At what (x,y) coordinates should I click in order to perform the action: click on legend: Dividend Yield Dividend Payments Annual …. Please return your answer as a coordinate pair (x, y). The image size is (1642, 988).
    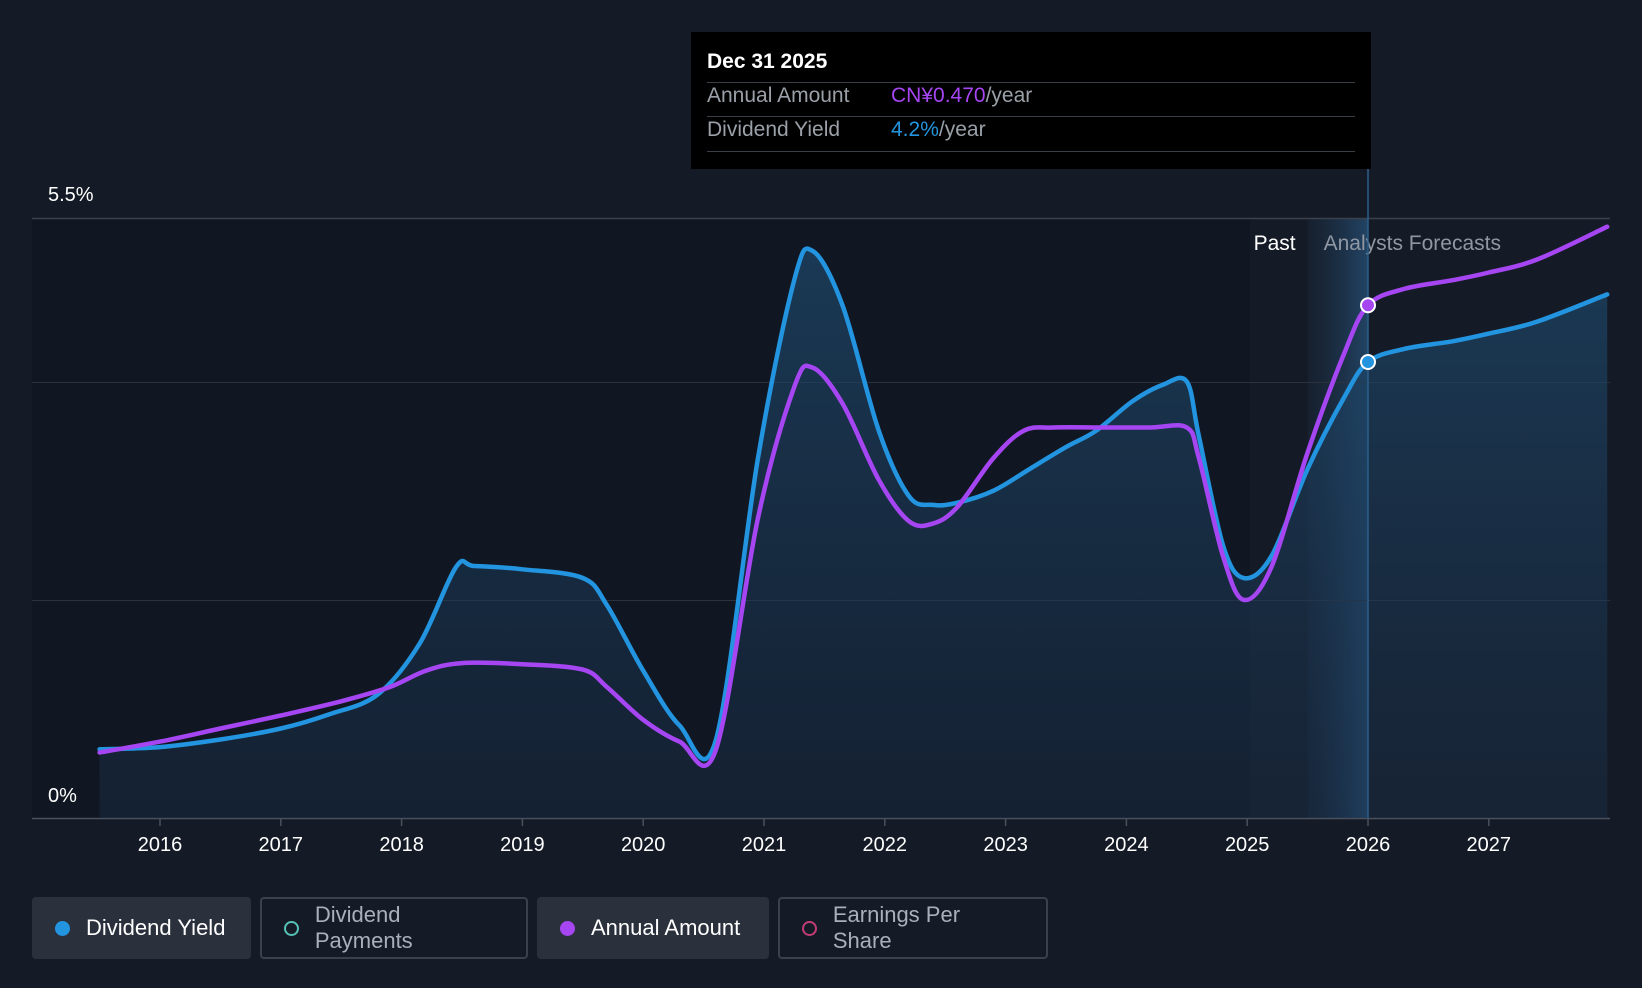
    Looking at the image, I should click on (540, 929).